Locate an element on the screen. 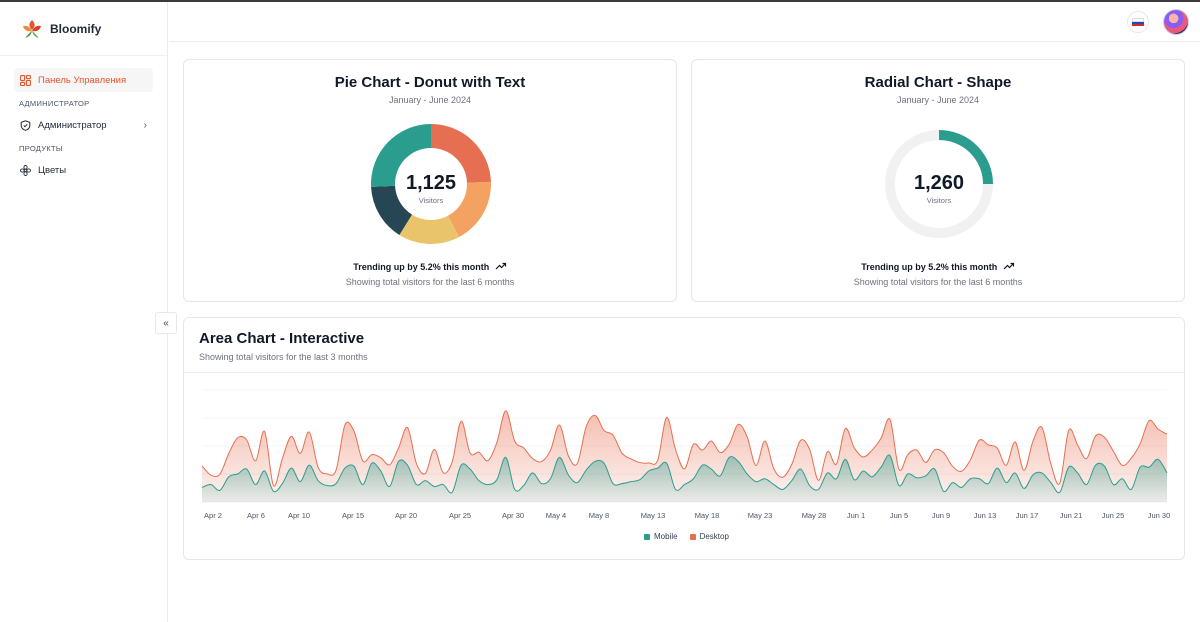 The width and height of the screenshot is (1200, 622). radial-center-value: 1,260 is located at coordinates (939, 183).